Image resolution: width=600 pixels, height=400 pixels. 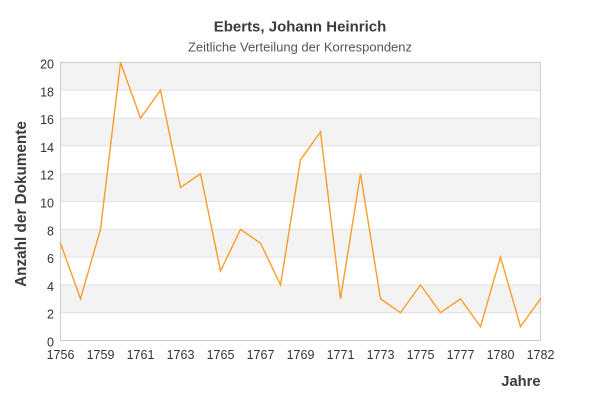 I want to click on svg-text: 8, so click(x=50, y=231).